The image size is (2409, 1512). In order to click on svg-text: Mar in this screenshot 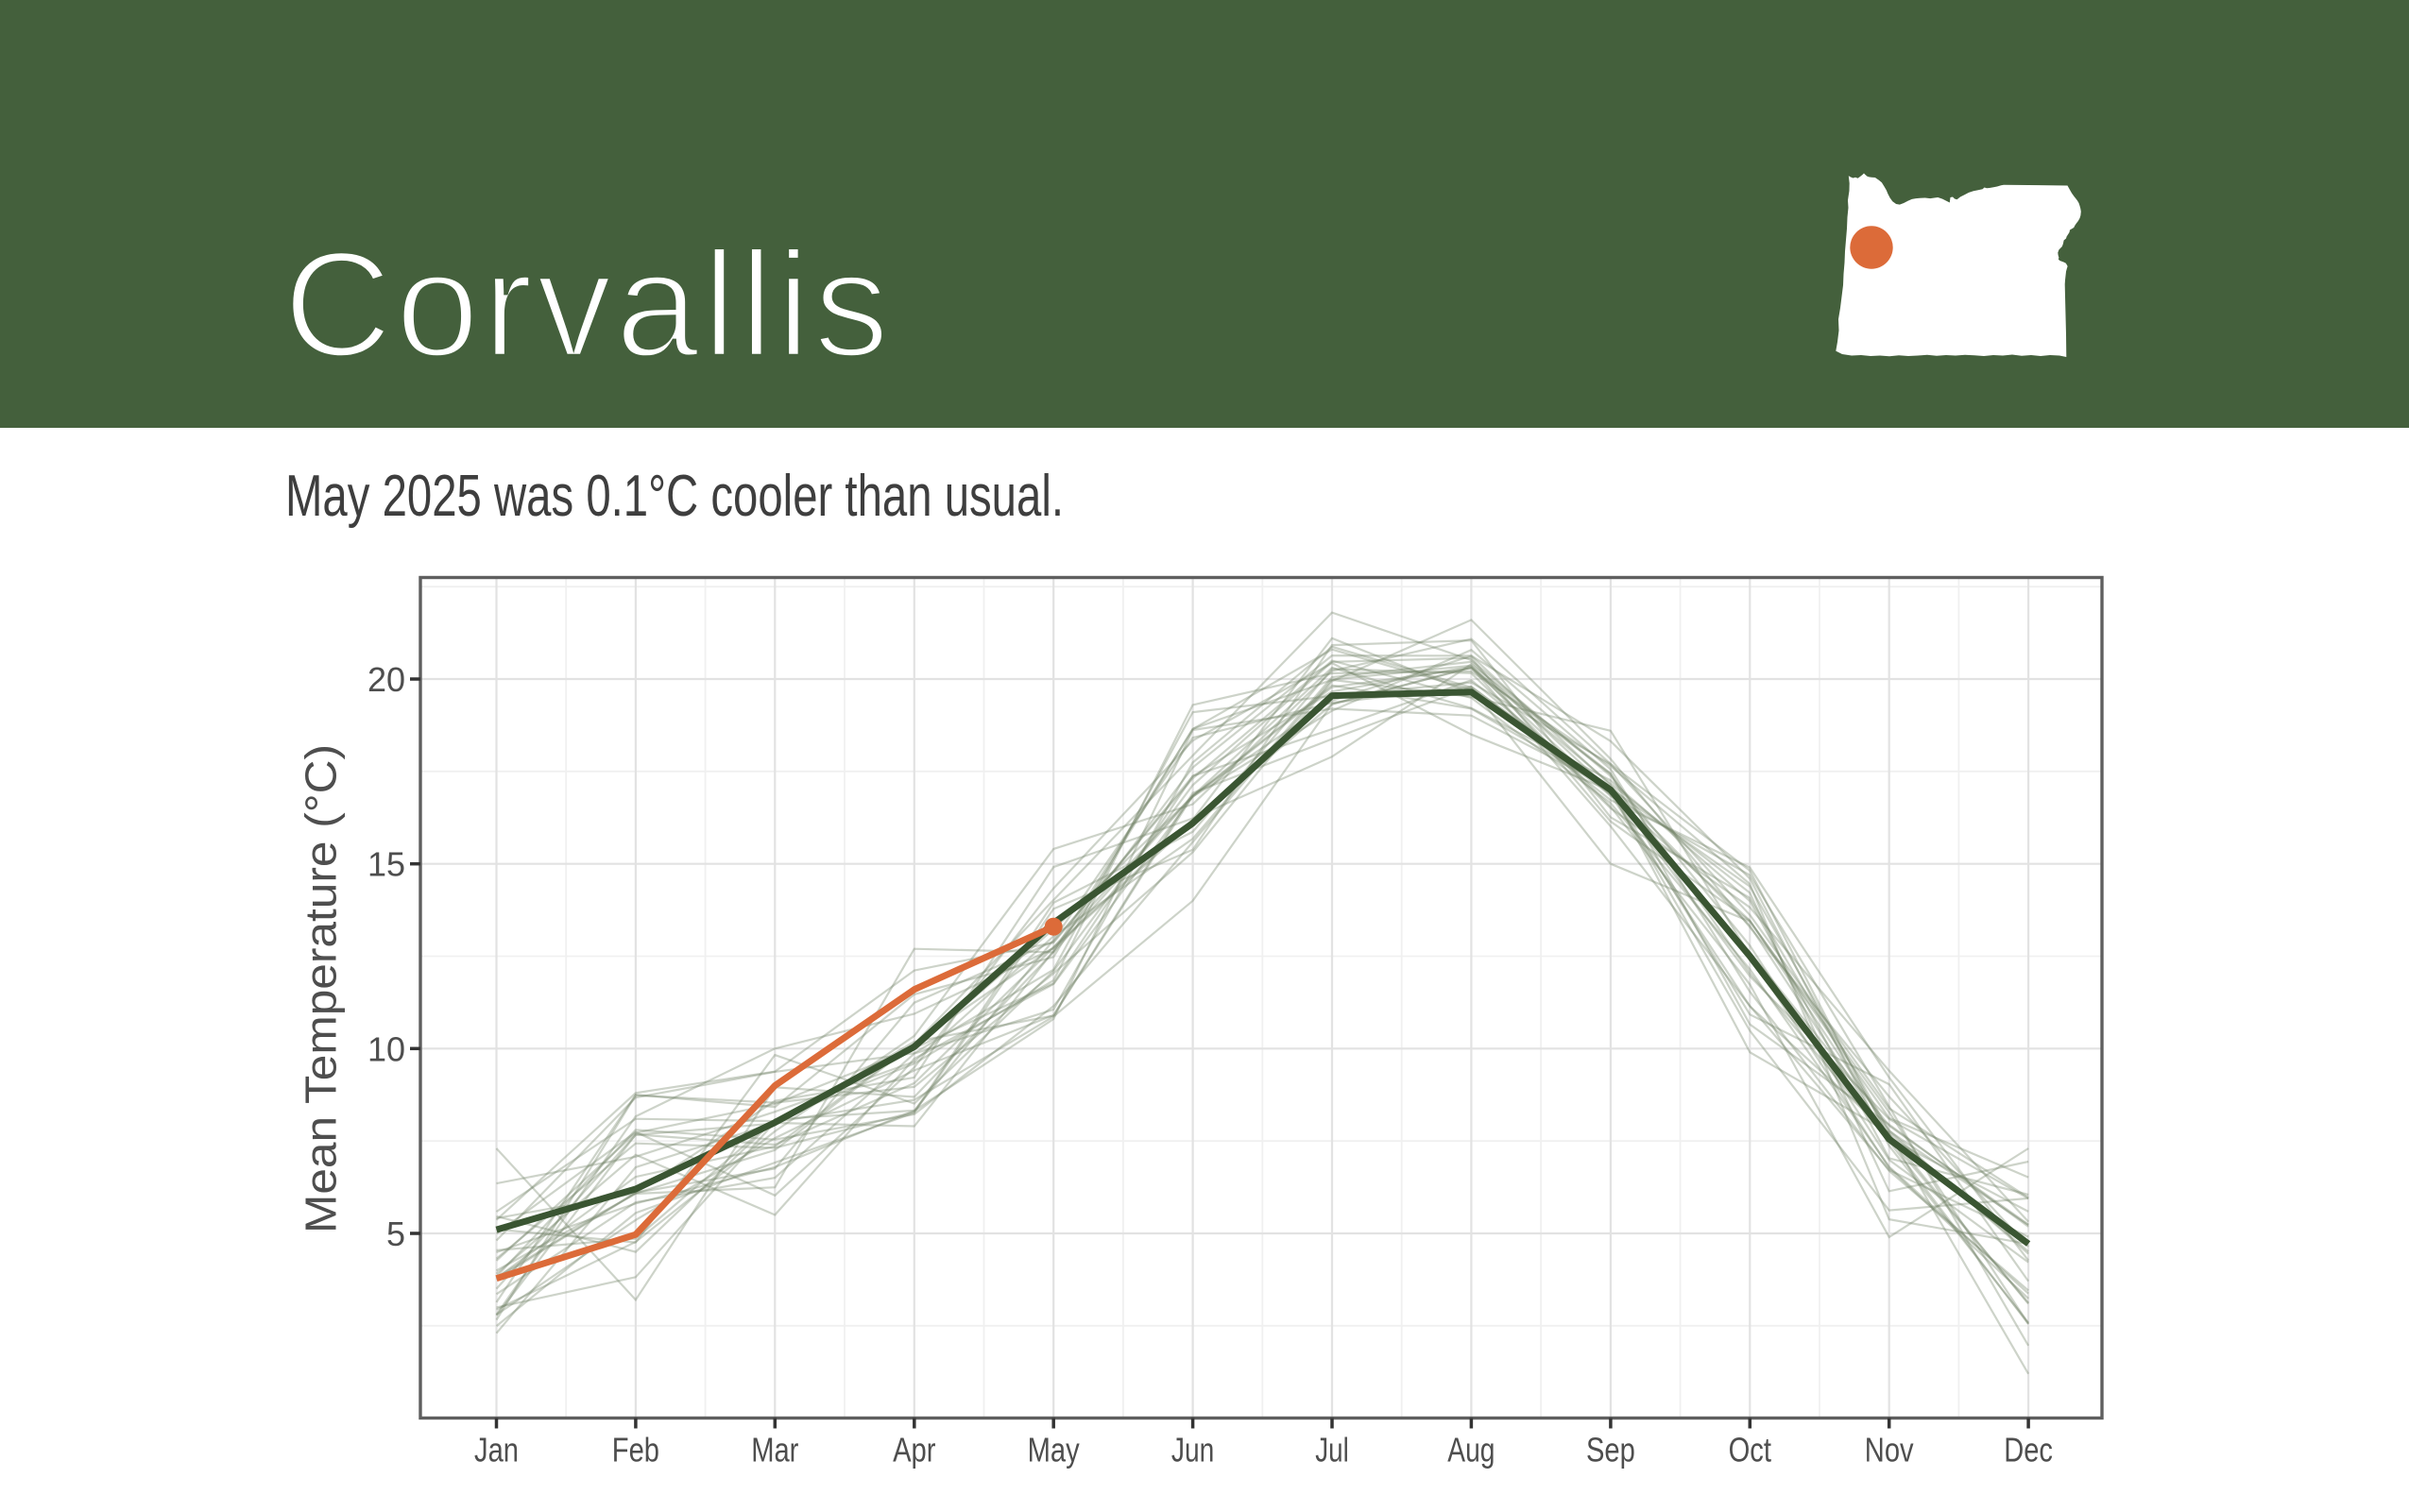, I will do `click(774, 1450)`.